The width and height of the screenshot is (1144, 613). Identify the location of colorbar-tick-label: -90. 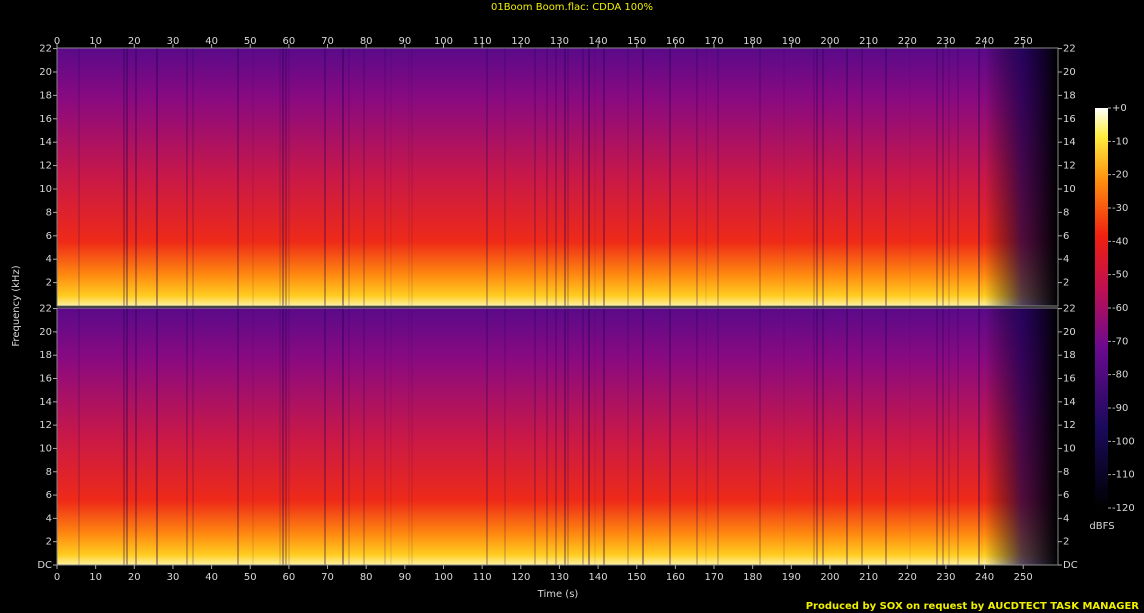
(1120, 408).